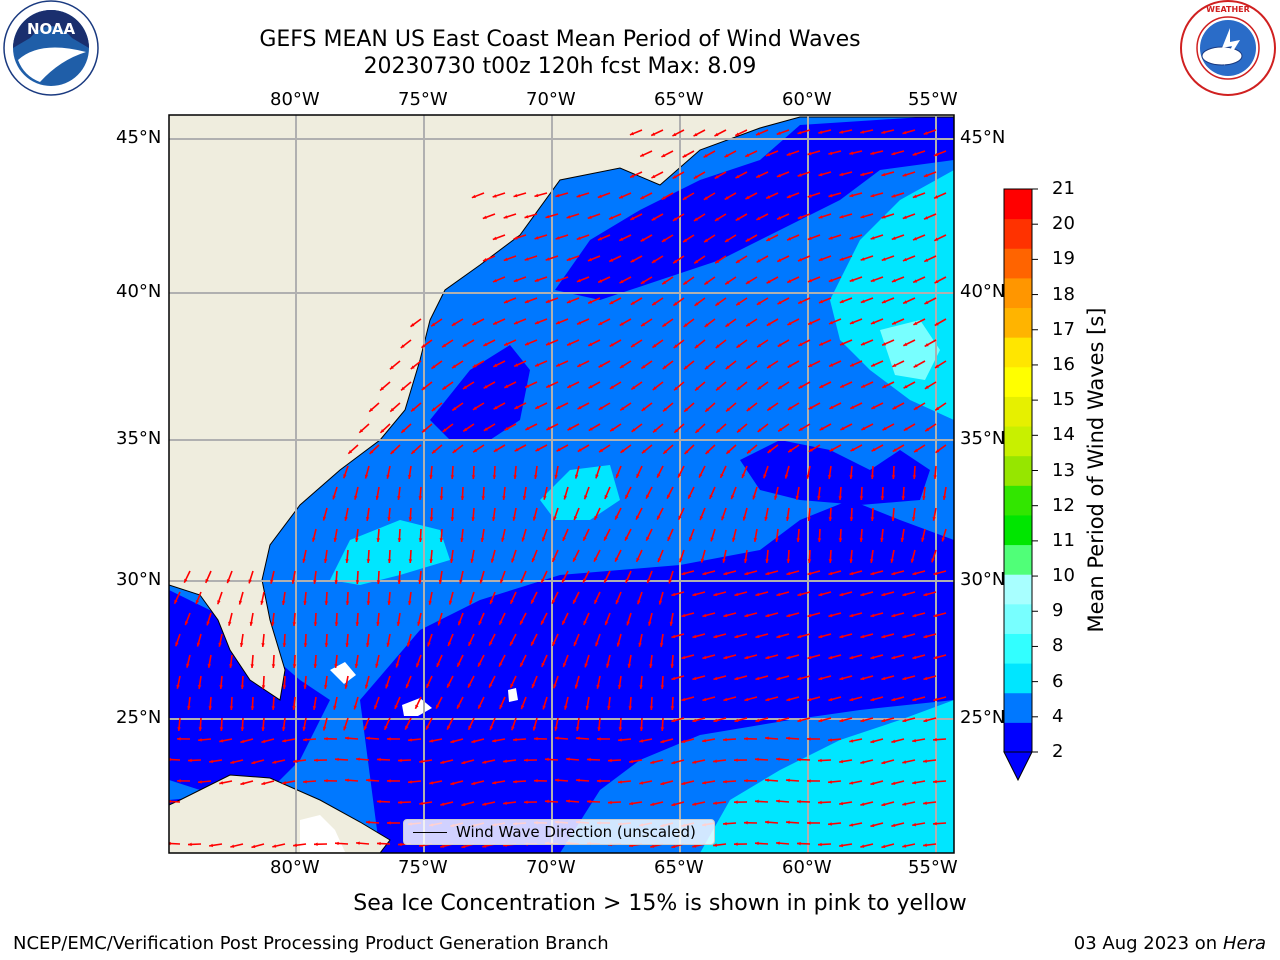  Describe the element at coordinates (1096, 470) in the screenshot. I see `colorbar-label: Mean Period of Wind Waves [s]` at that location.